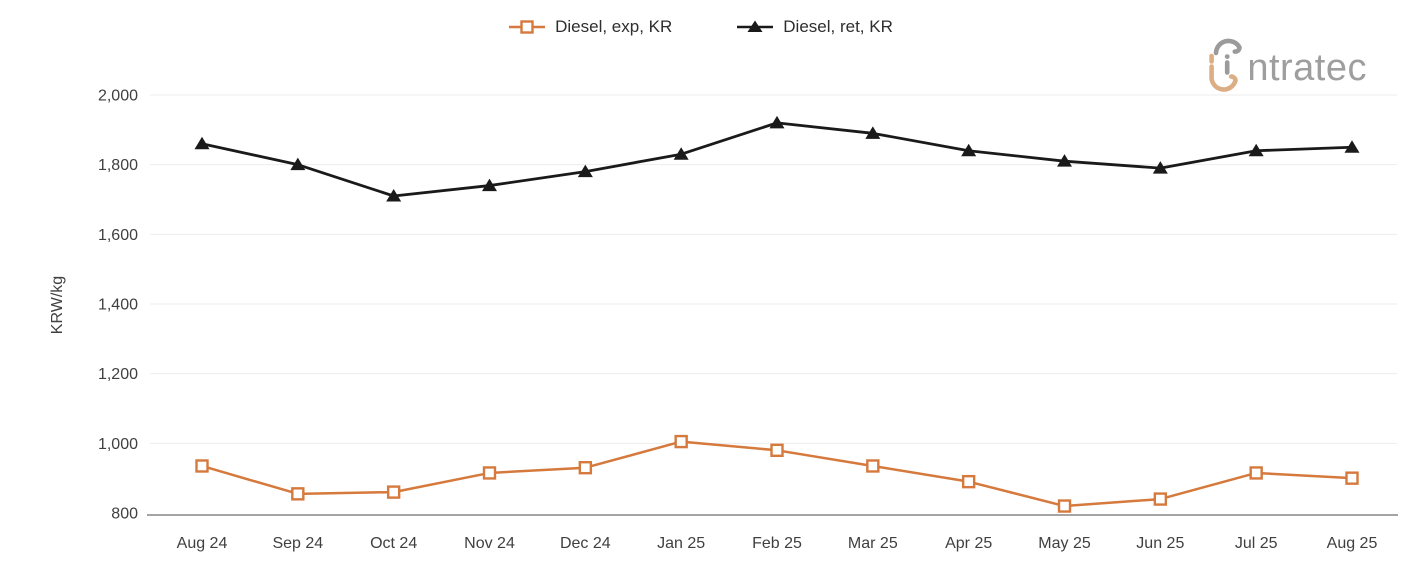  What do you see at coordinates (202, 543) in the screenshot?
I see `x-tick-label: Aug 24` at bounding box center [202, 543].